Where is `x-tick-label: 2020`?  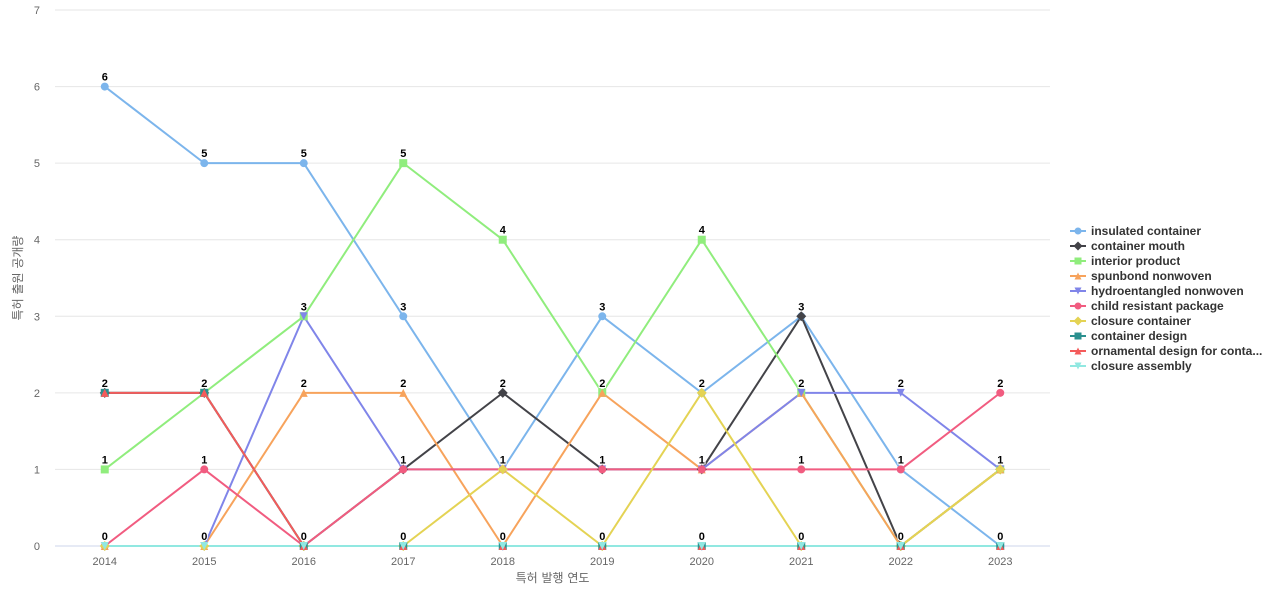 x-tick-label: 2020 is located at coordinates (702, 562).